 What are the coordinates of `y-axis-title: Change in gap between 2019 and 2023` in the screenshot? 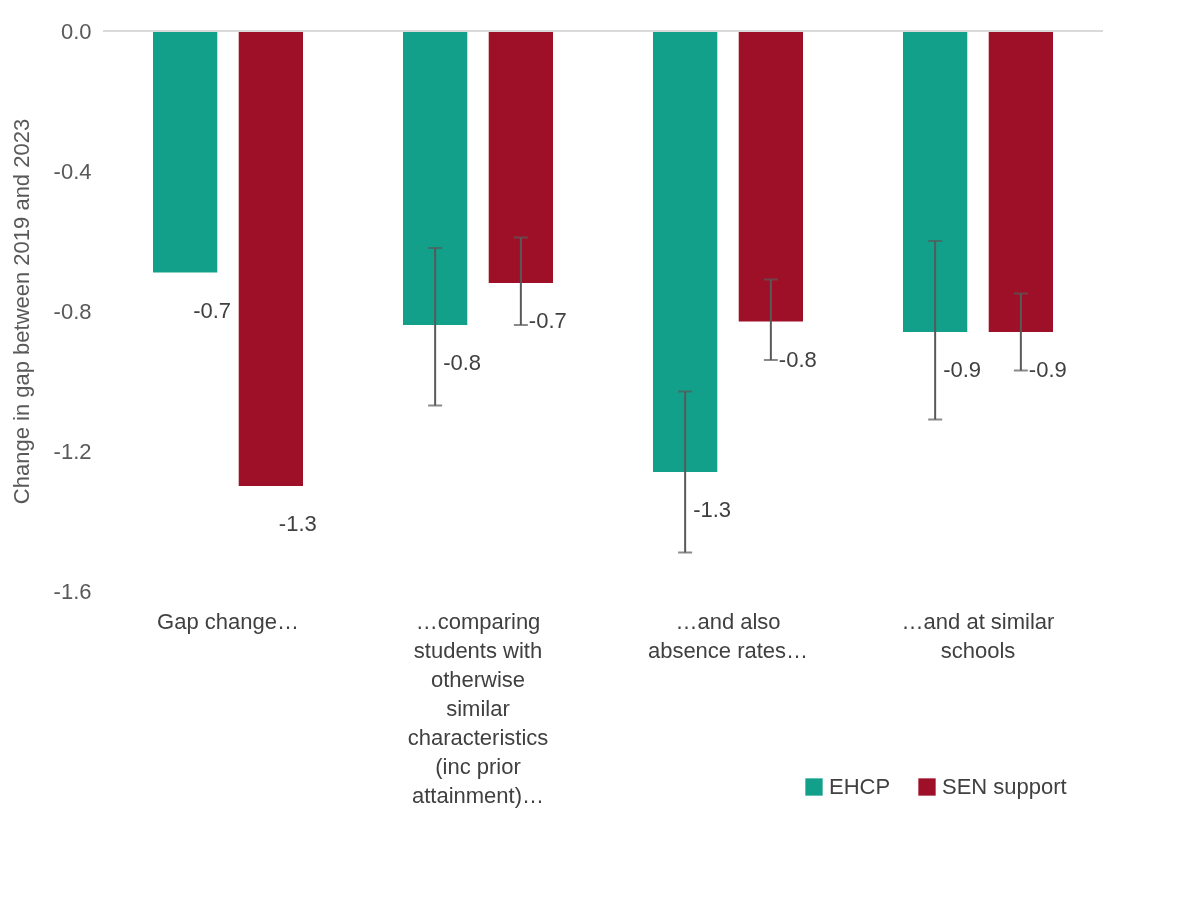 It's located at (21, 311).